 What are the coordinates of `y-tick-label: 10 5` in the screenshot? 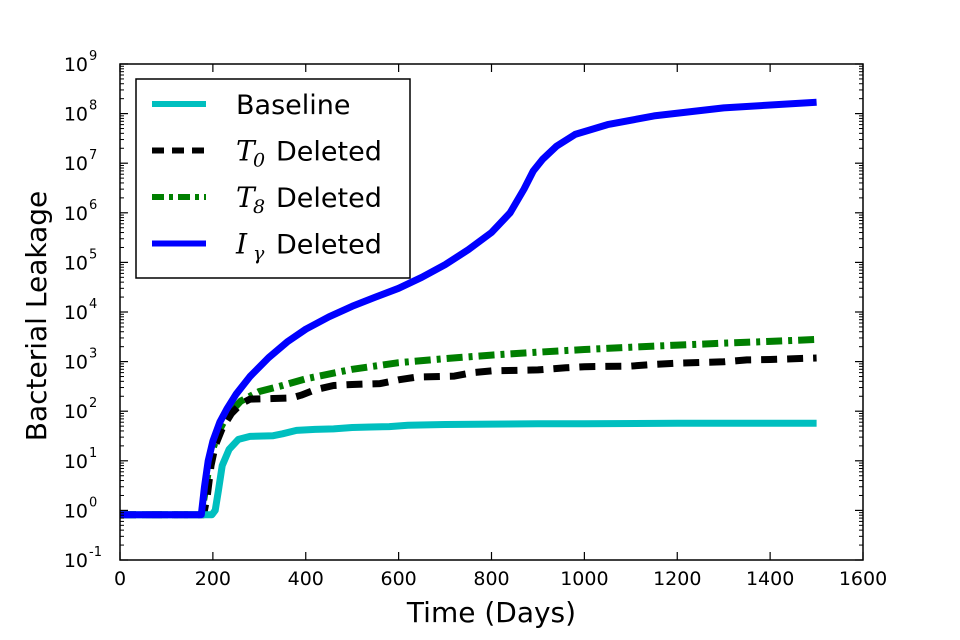 It's located at (80, 260).